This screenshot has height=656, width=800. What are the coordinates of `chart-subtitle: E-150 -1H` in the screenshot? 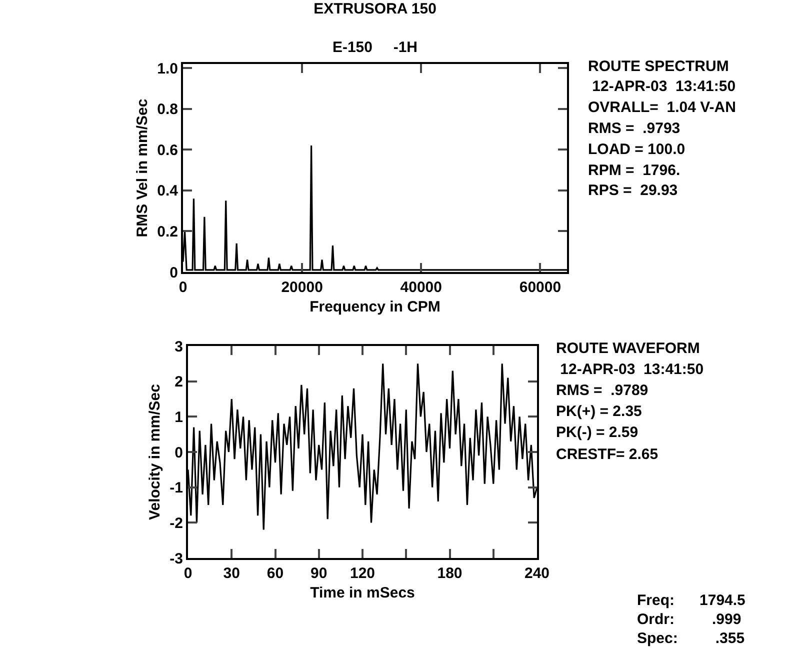 It's located at (375, 47).